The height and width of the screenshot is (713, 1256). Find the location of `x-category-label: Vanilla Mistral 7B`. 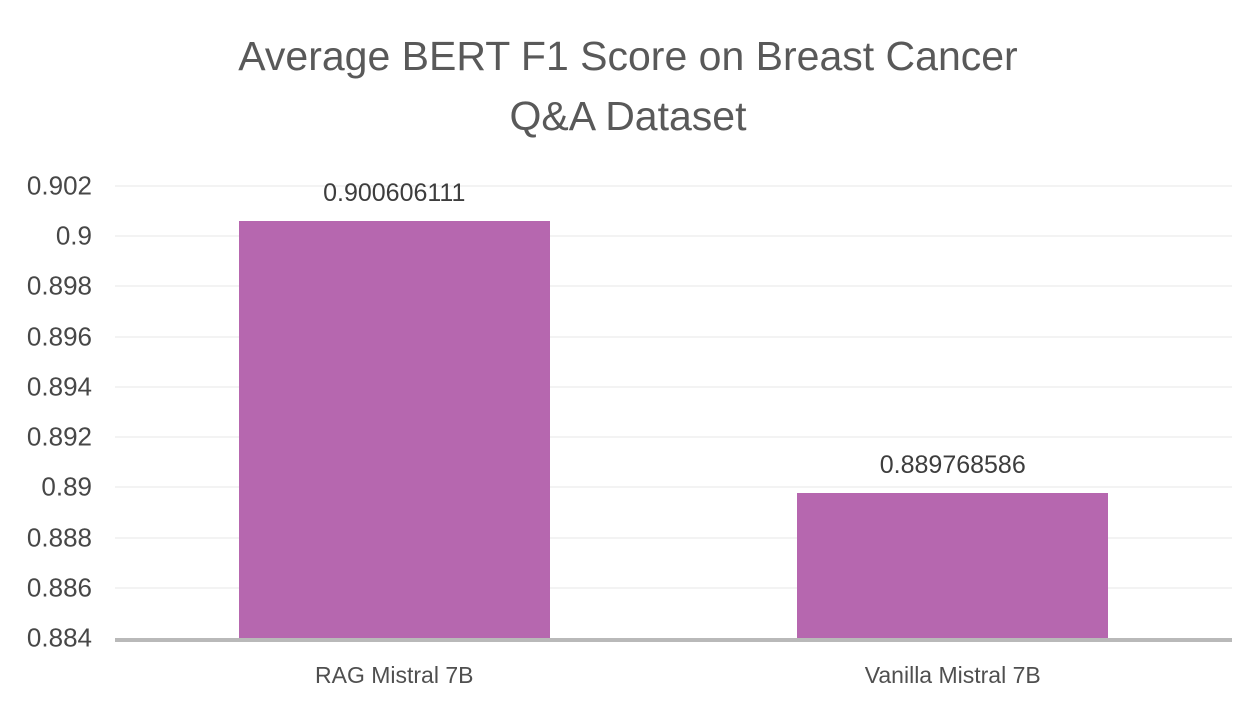

x-category-label: Vanilla Mistral 7B is located at coordinates (952, 675).